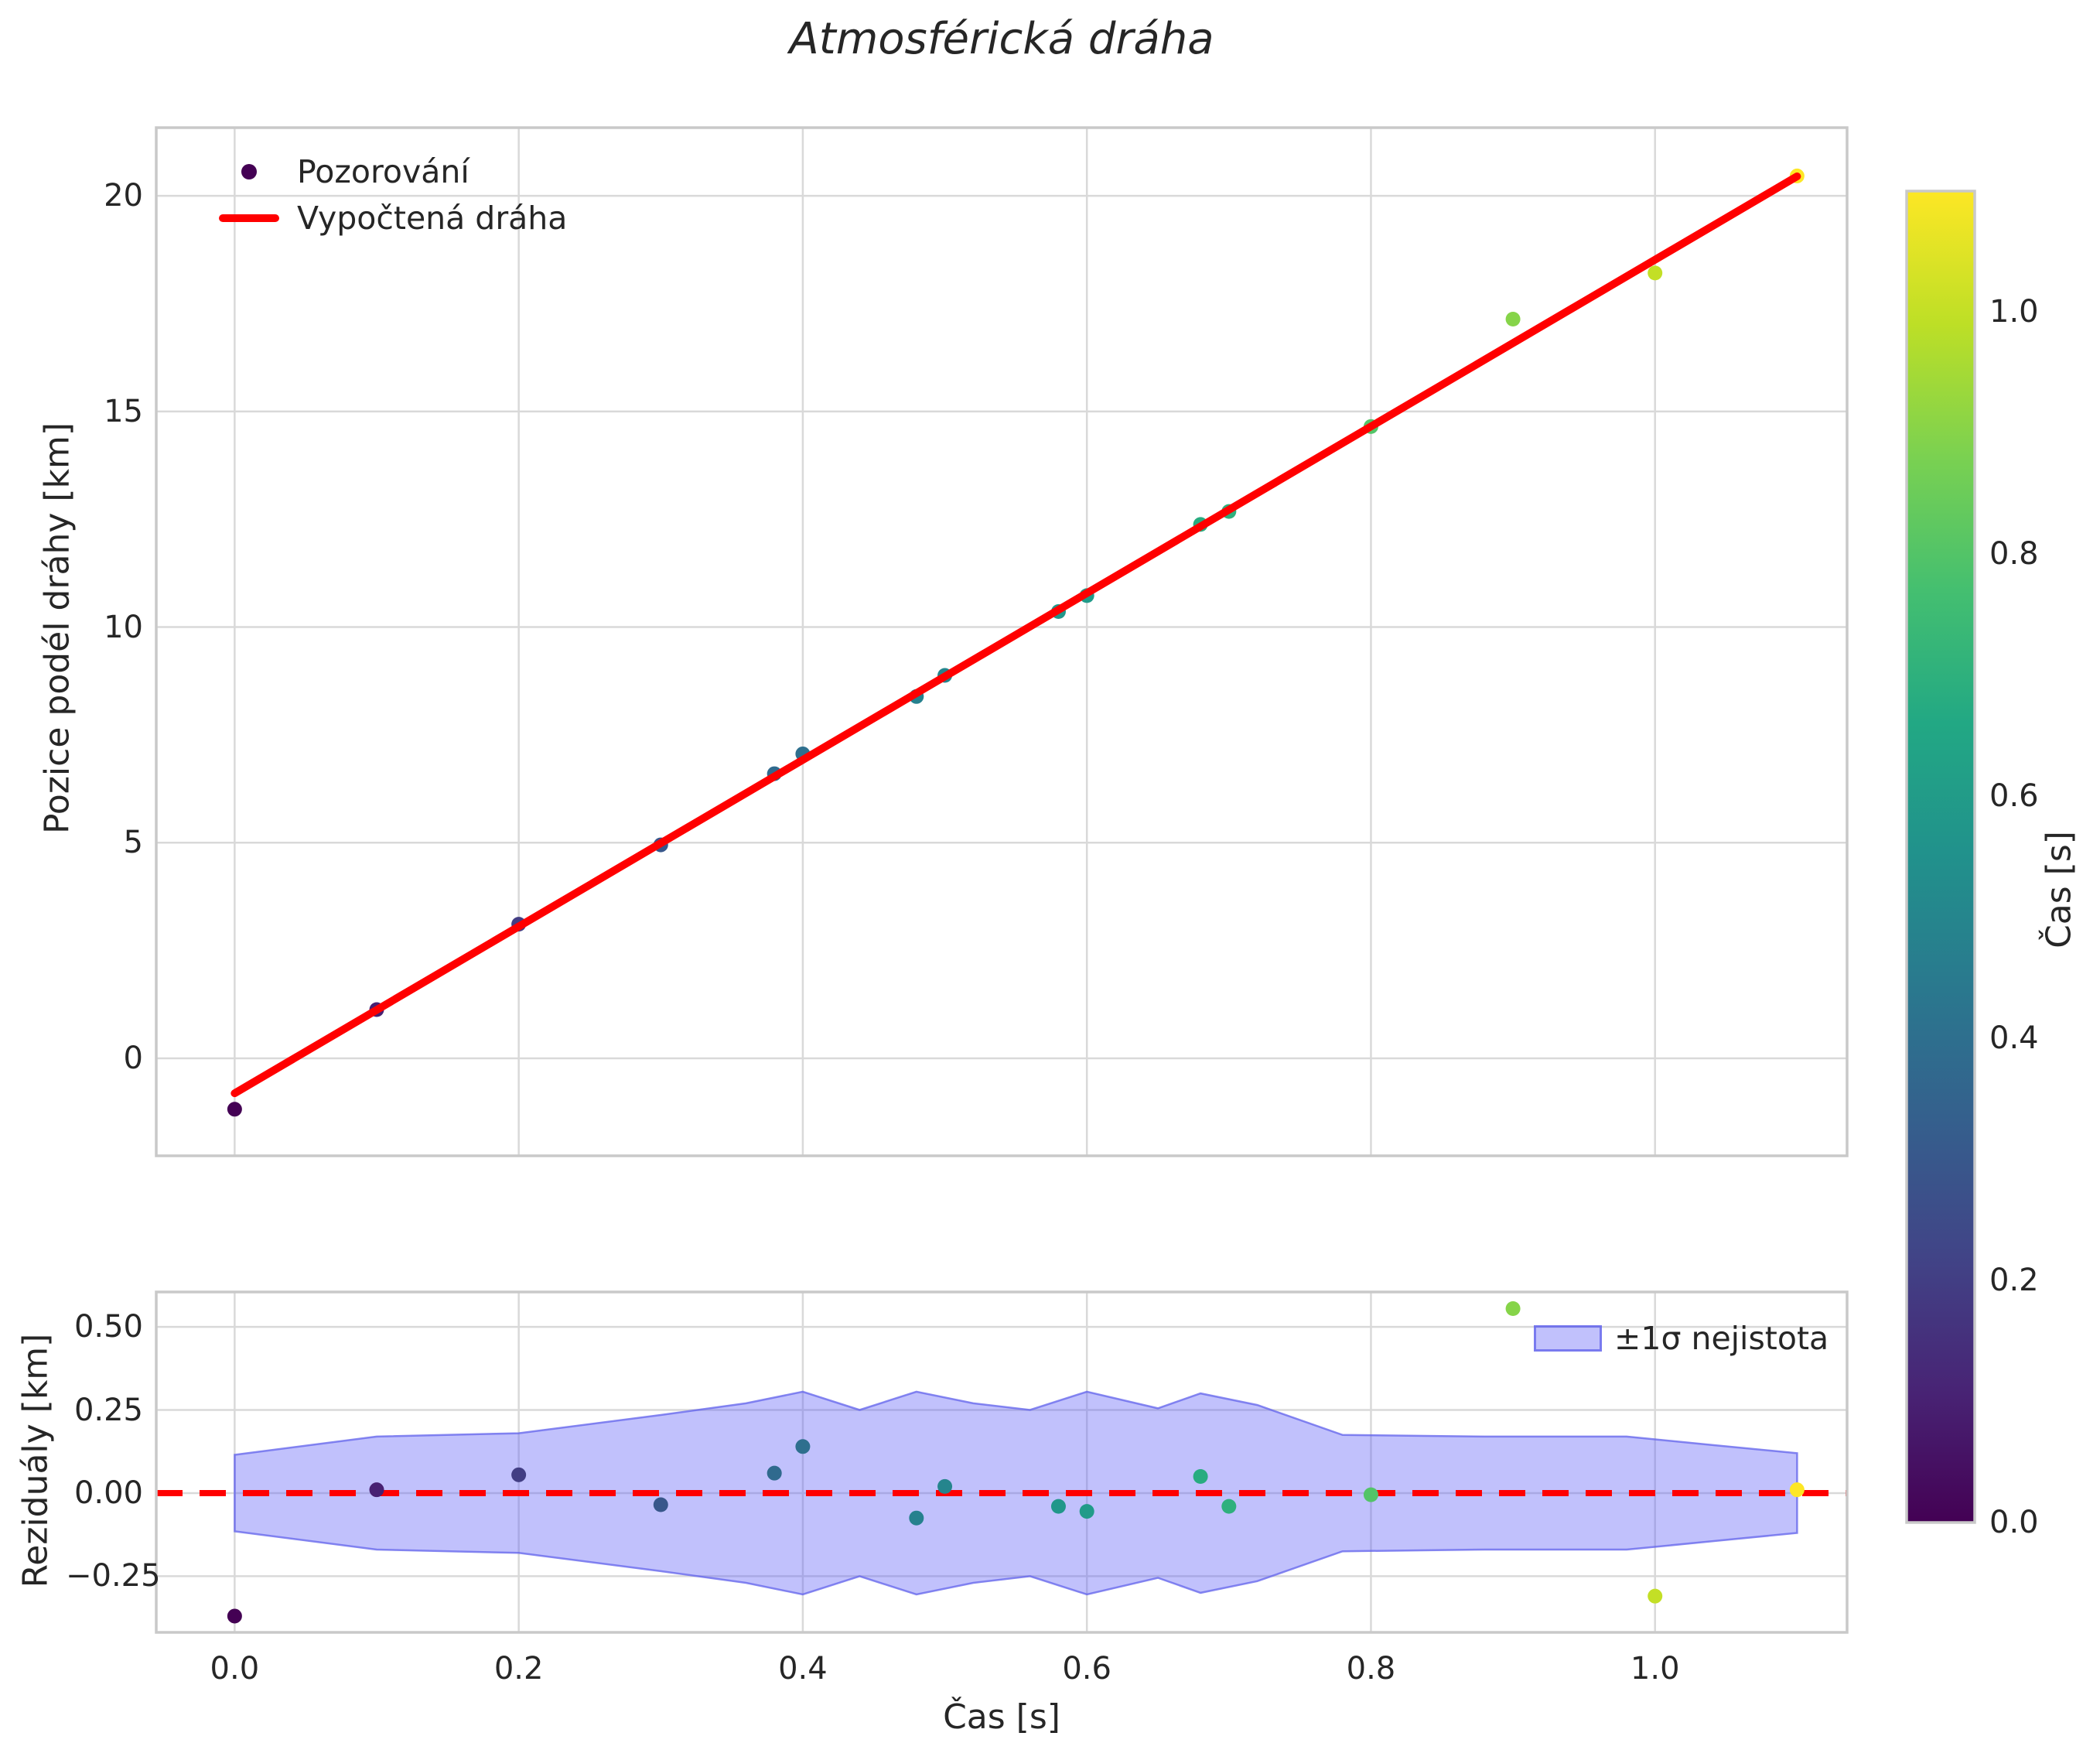 Image resolution: width=2100 pixels, height=1743 pixels. What do you see at coordinates (123, 411) in the screenshot?
I see `top-y-tick-label: 15` at bounding box center [123, 411].